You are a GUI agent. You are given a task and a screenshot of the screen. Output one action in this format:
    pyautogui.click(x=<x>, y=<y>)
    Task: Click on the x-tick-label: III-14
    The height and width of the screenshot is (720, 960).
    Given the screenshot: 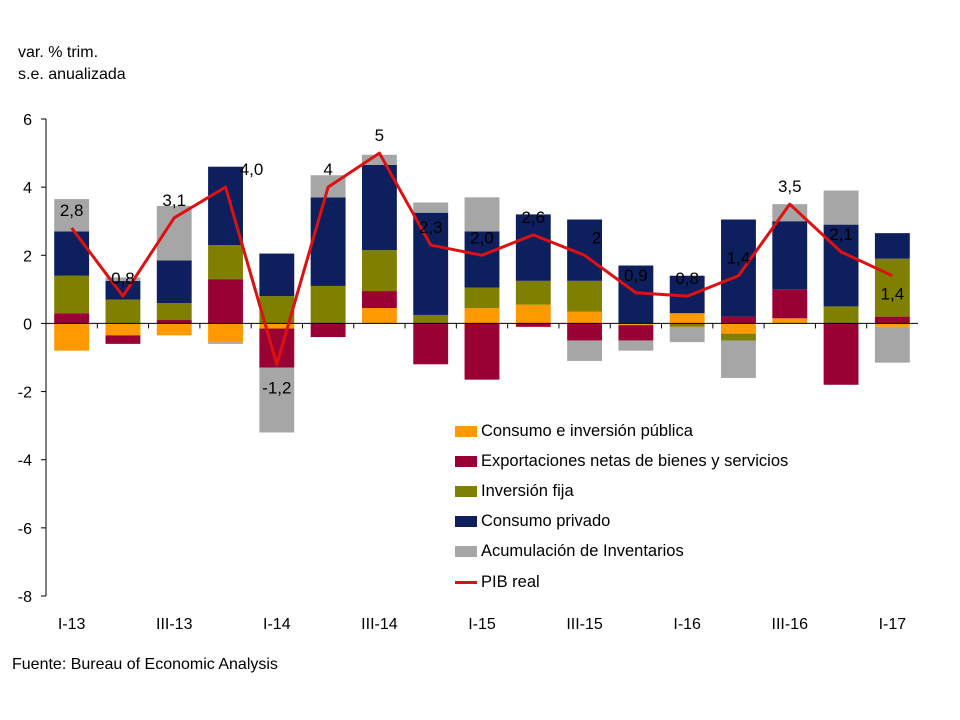 What is the action you would take?
    pyautogui.click(x=379, y=624)
    